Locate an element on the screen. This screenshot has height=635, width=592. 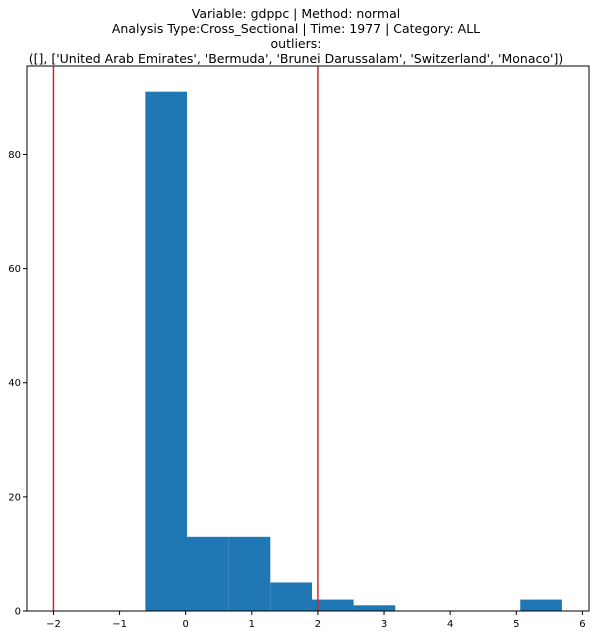
y-axis-ticks: 0 20 40 60 80 is located at coordinates (17, 384).